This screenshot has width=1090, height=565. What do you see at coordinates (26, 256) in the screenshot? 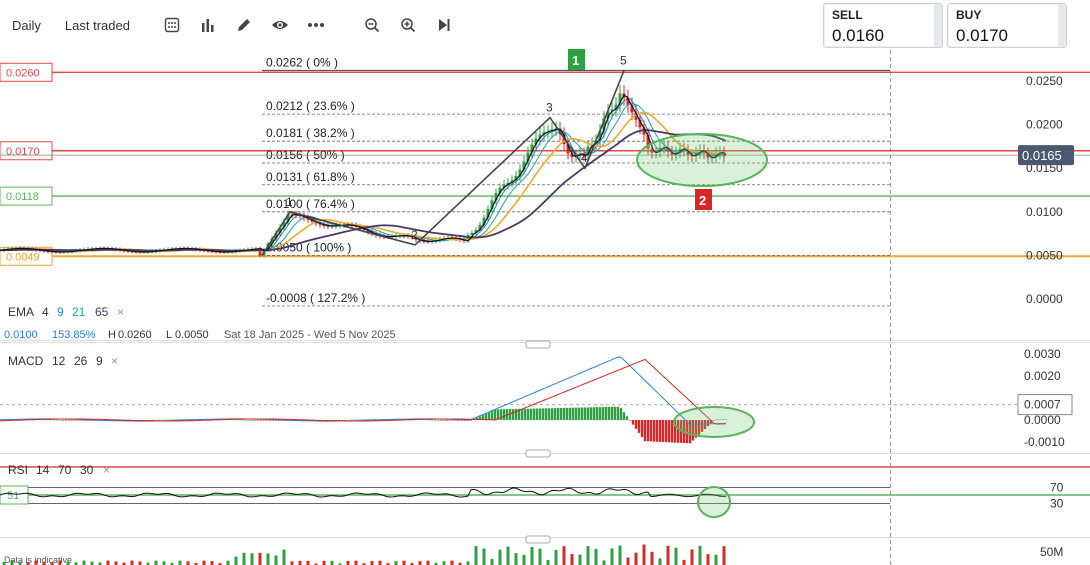
I see `level-tag` at bounding box center [26, 256].